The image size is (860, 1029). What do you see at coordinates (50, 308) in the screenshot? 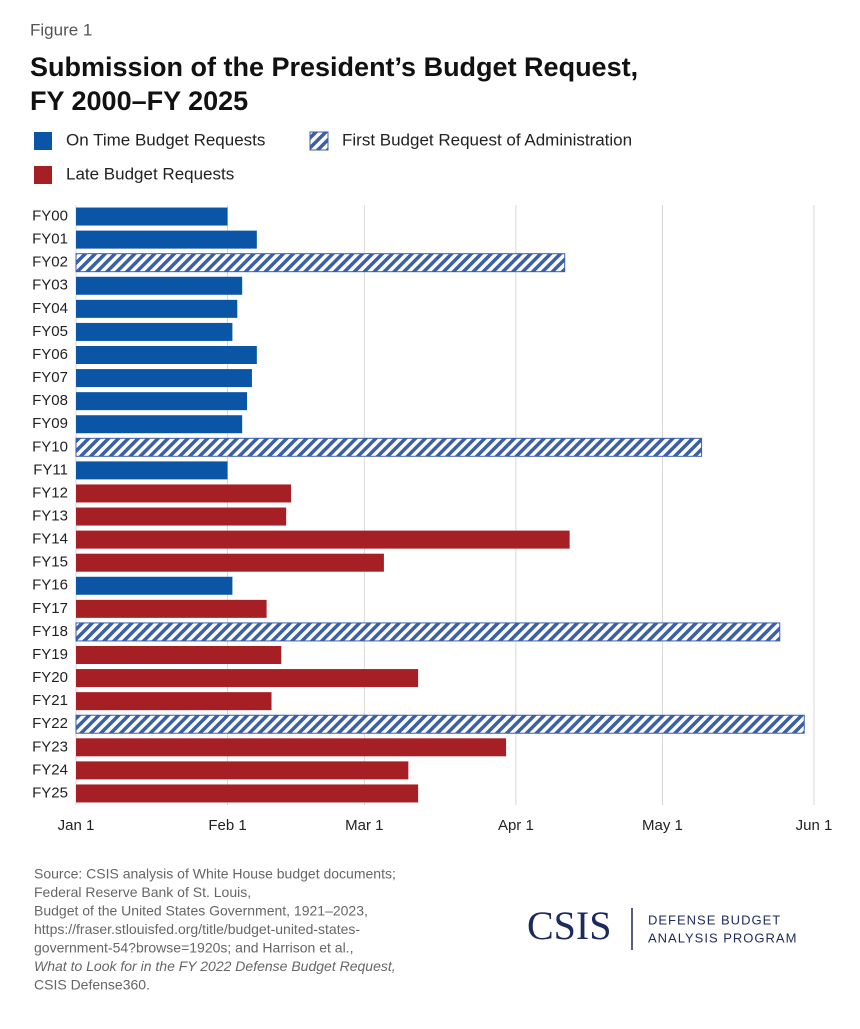
I see `y-tick-label: FY04` at bounding box center [50, 308].